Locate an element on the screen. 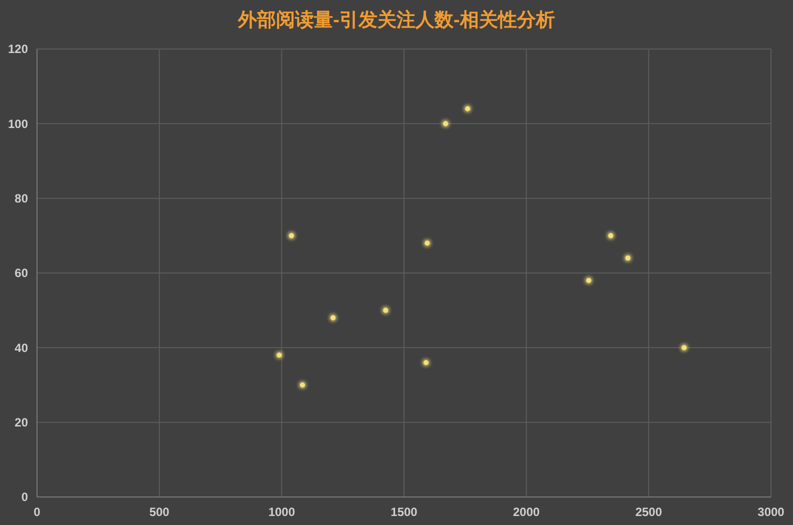  y-tick-label: 60 is located at coordinates (21, 273).